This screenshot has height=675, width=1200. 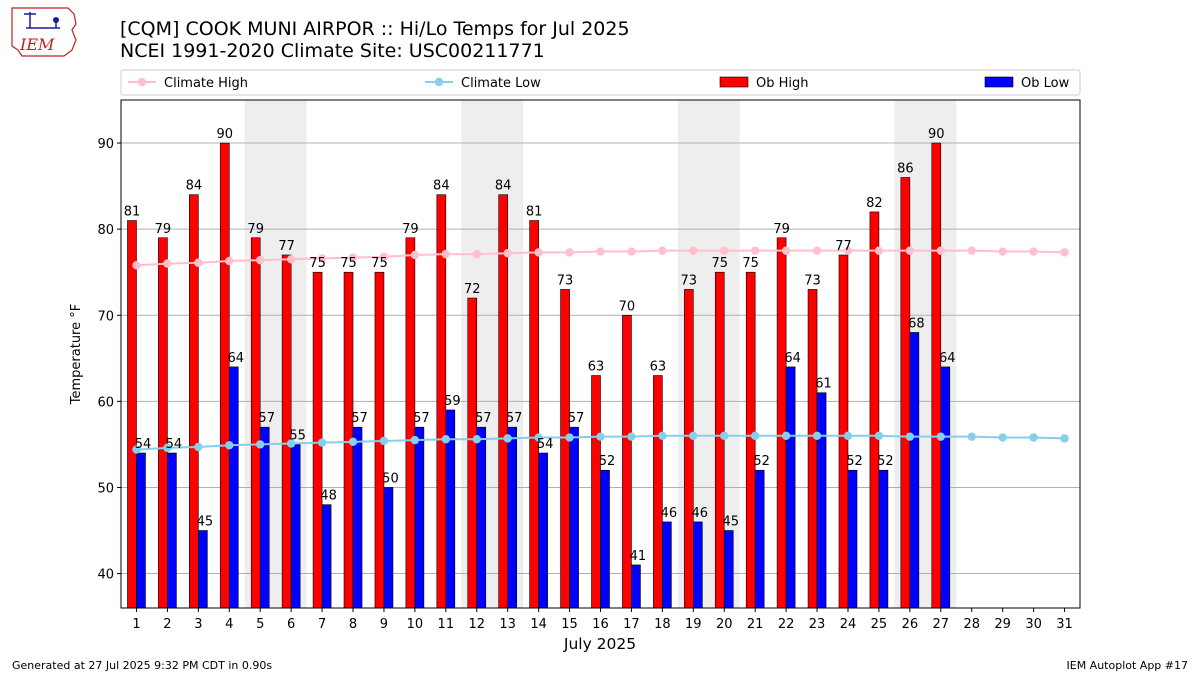 What do you see at coordinates (132, 212) in the screenshot?
I see `ob-high-value-label: 81` at bounding box center [132, 212].